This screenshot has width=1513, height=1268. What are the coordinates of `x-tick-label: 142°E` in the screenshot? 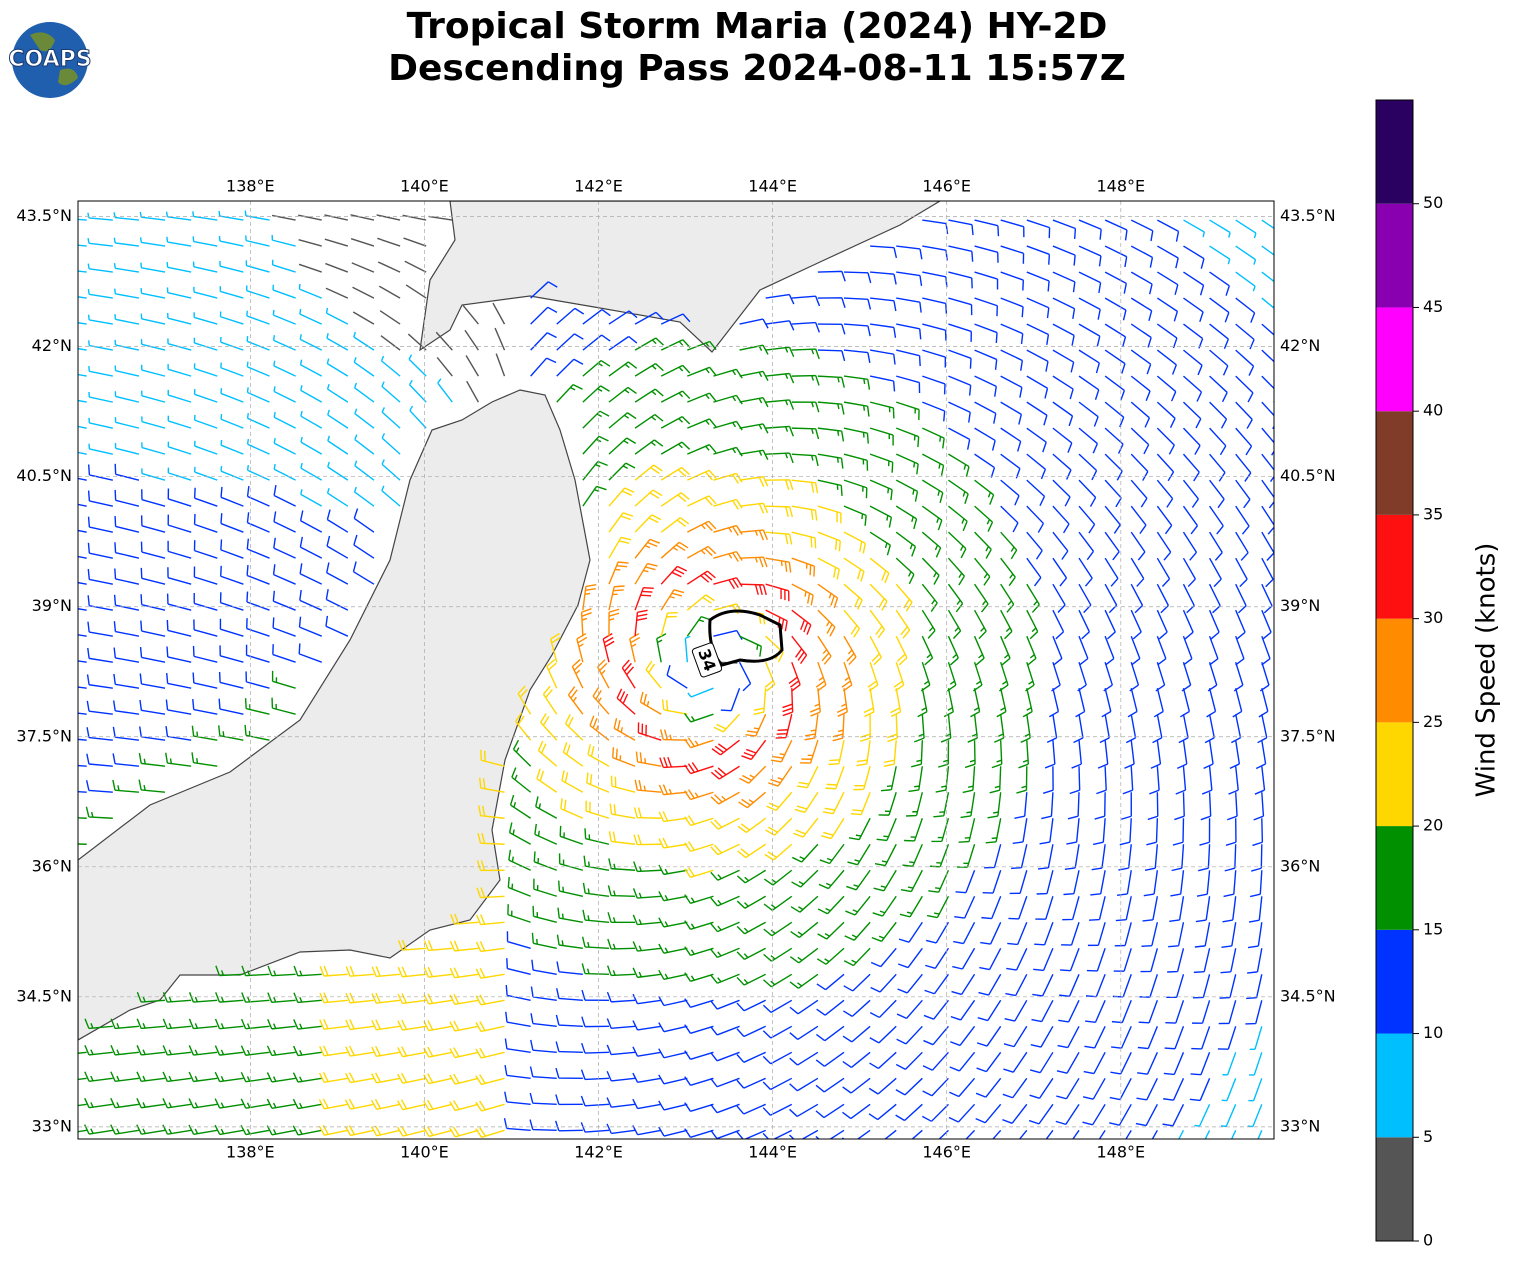 It's located at (598, 1152).